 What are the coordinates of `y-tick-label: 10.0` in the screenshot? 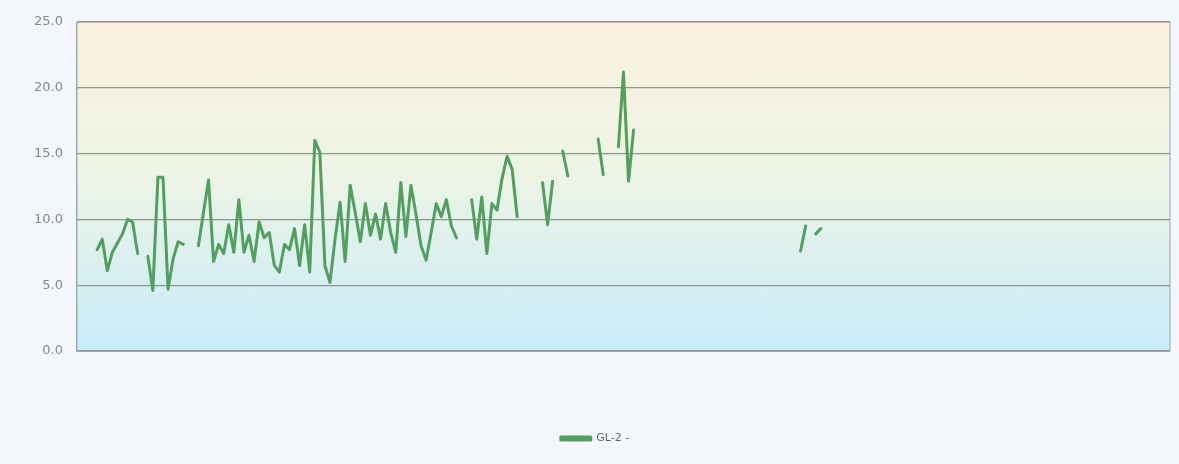 It's located at (48, 218).